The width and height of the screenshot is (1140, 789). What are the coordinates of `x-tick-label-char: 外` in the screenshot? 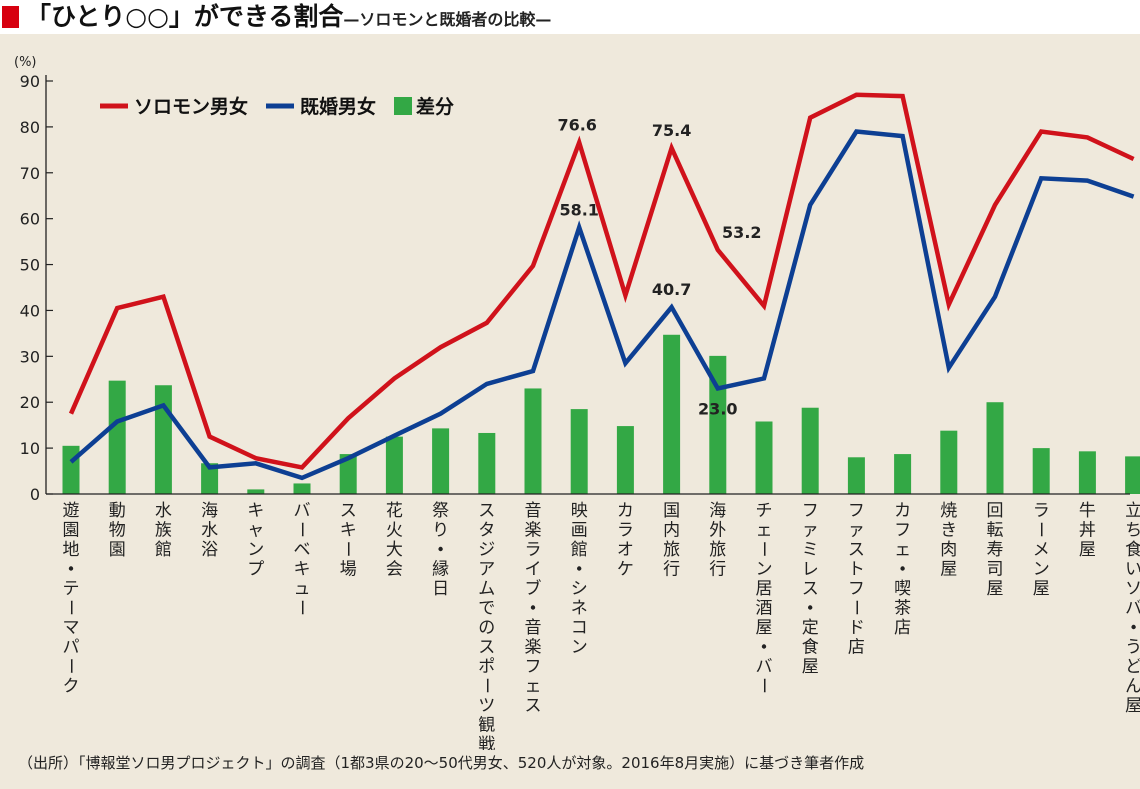 It's located at (717, 531).